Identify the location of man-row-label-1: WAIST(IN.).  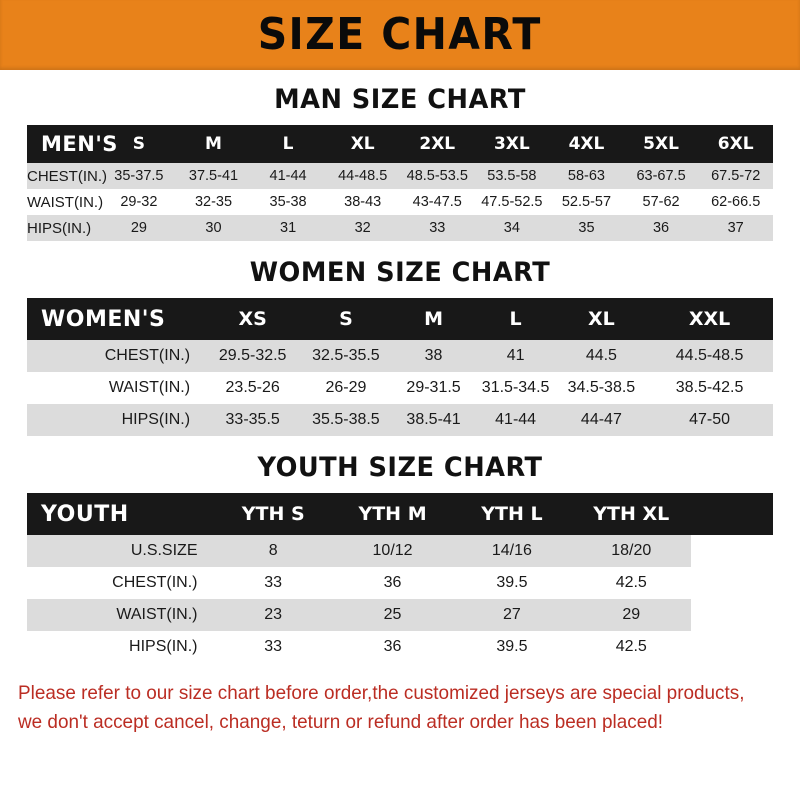
(65, 202).